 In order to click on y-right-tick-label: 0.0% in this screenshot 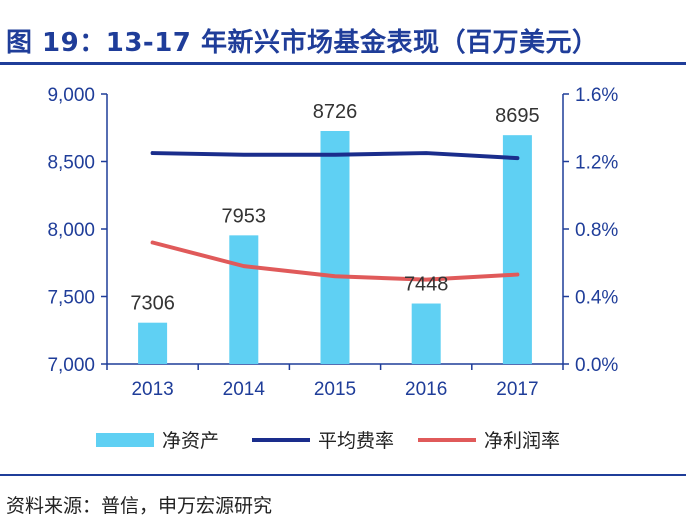, I will do `click(596, 365)`.